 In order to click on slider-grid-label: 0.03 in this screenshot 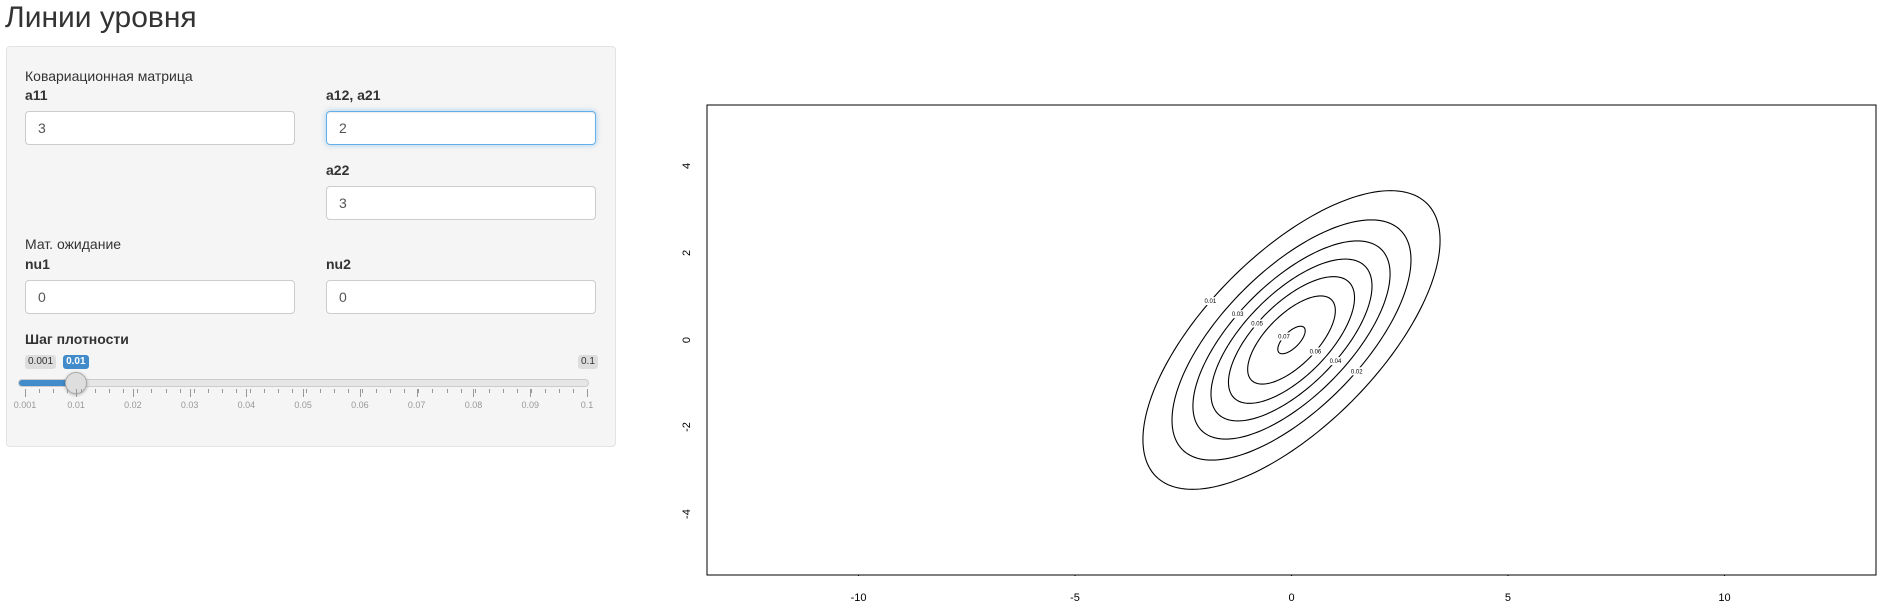, I will do `click(189, 405)`.